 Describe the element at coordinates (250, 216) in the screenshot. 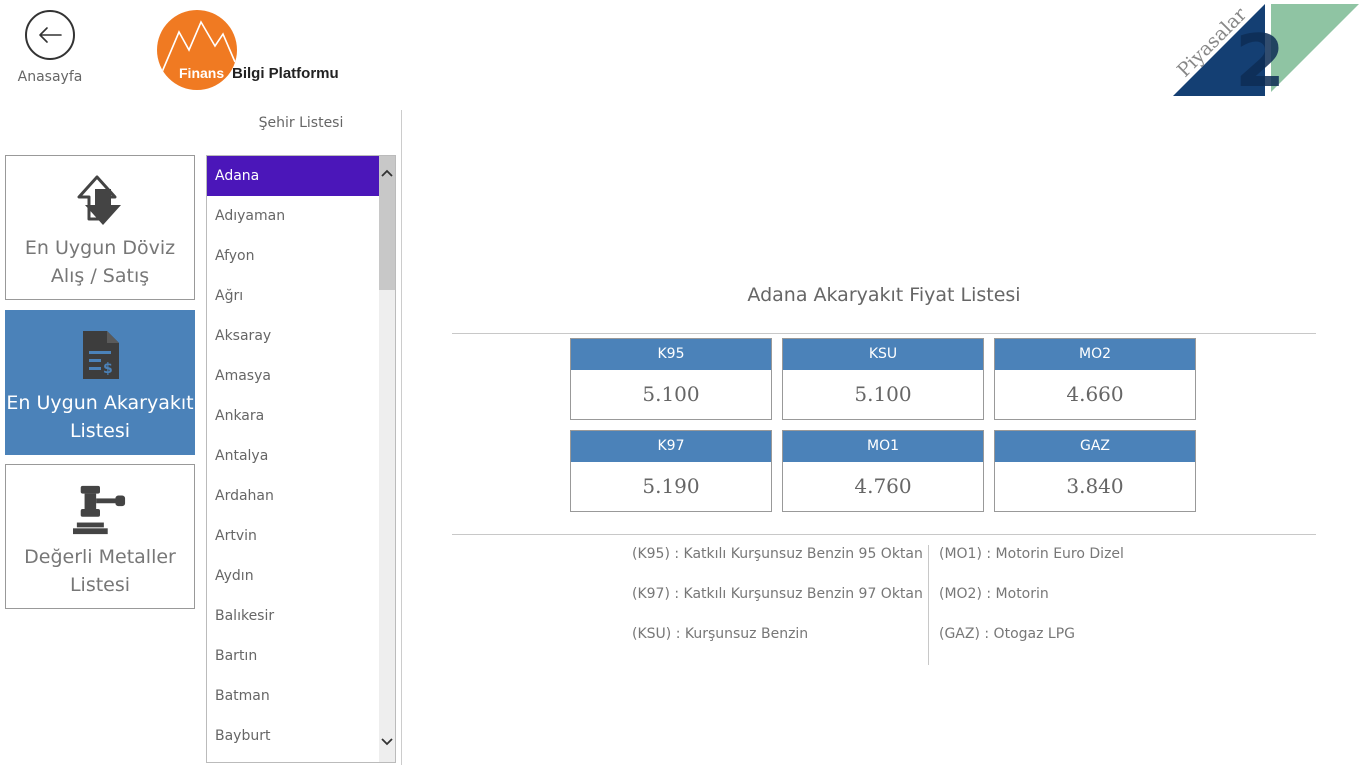

I see `city-item: Adıyaman` at that location.